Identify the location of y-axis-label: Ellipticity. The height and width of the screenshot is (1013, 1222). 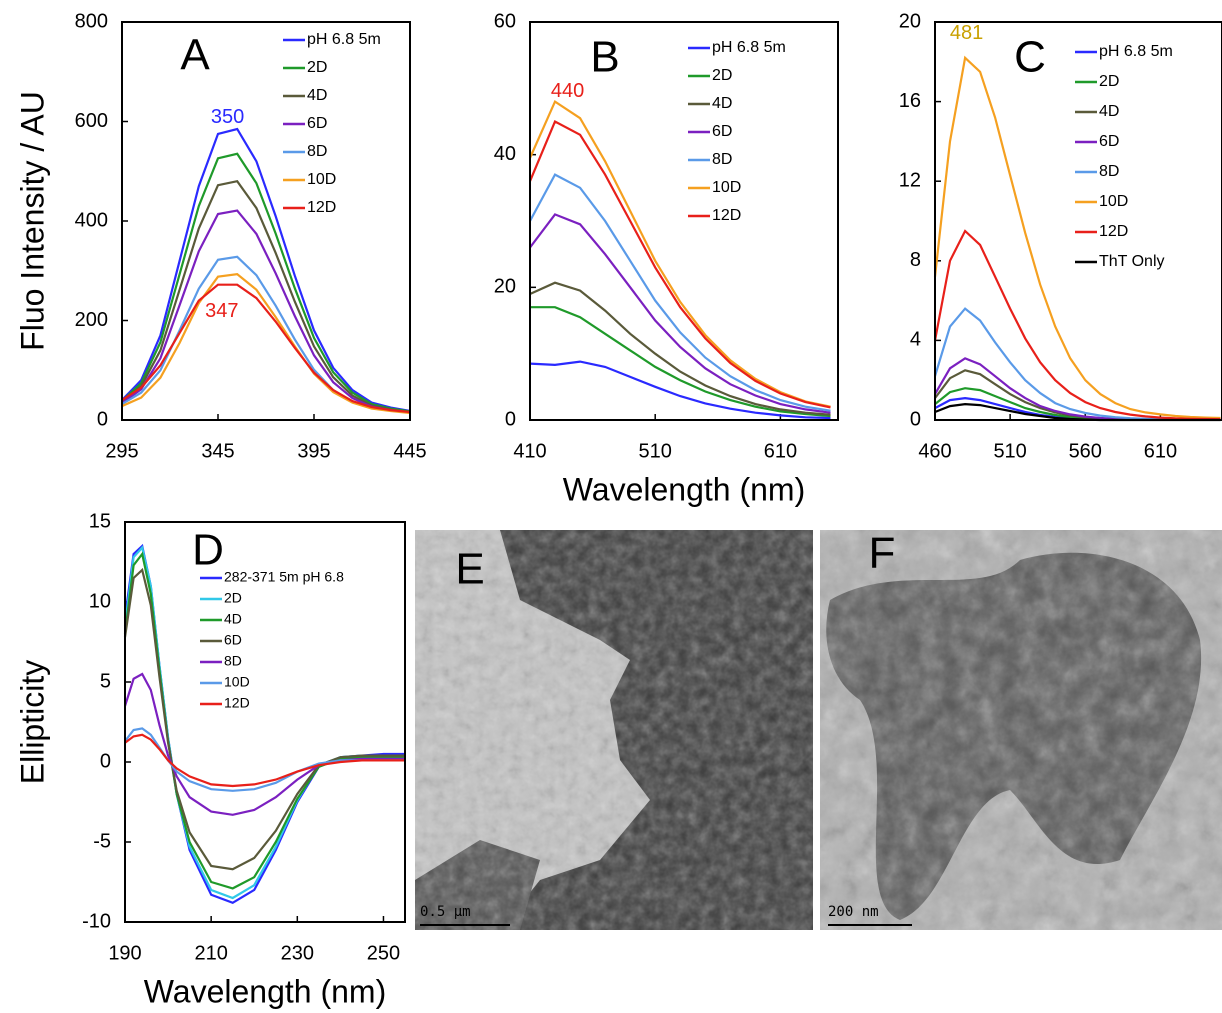
(32, 722).